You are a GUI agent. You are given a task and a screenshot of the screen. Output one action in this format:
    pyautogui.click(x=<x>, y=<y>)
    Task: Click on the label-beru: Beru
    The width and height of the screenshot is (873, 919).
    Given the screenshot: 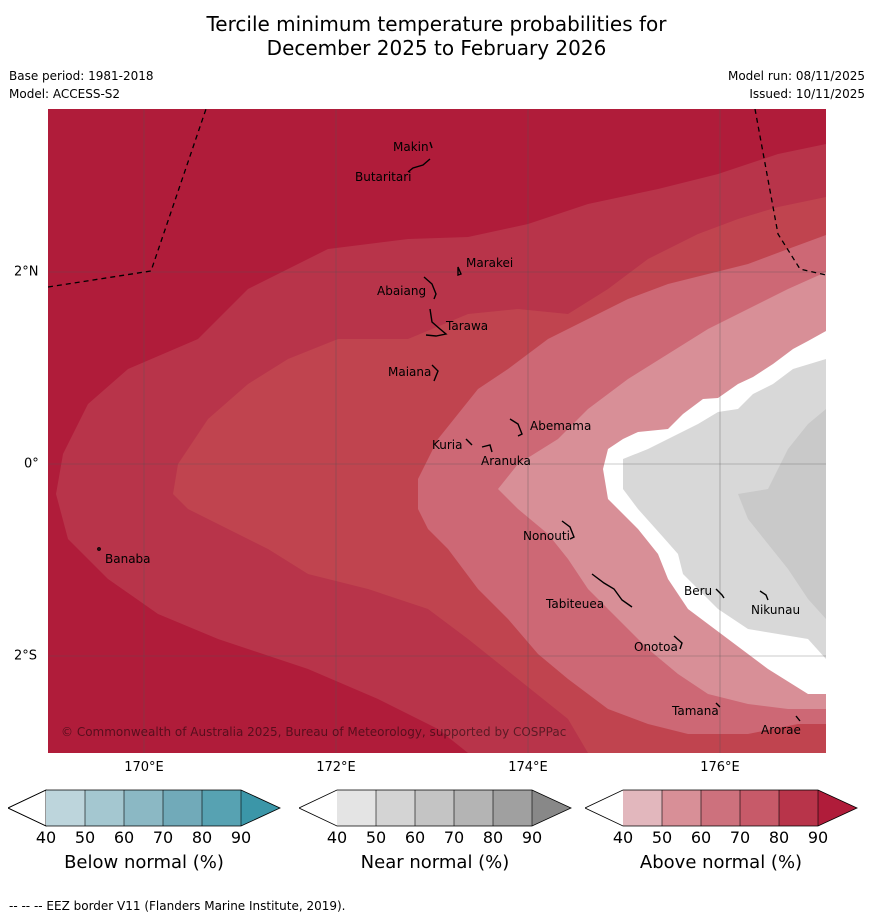 What is the action you would take?
    pyautogui.click(x=698, y=591)
    